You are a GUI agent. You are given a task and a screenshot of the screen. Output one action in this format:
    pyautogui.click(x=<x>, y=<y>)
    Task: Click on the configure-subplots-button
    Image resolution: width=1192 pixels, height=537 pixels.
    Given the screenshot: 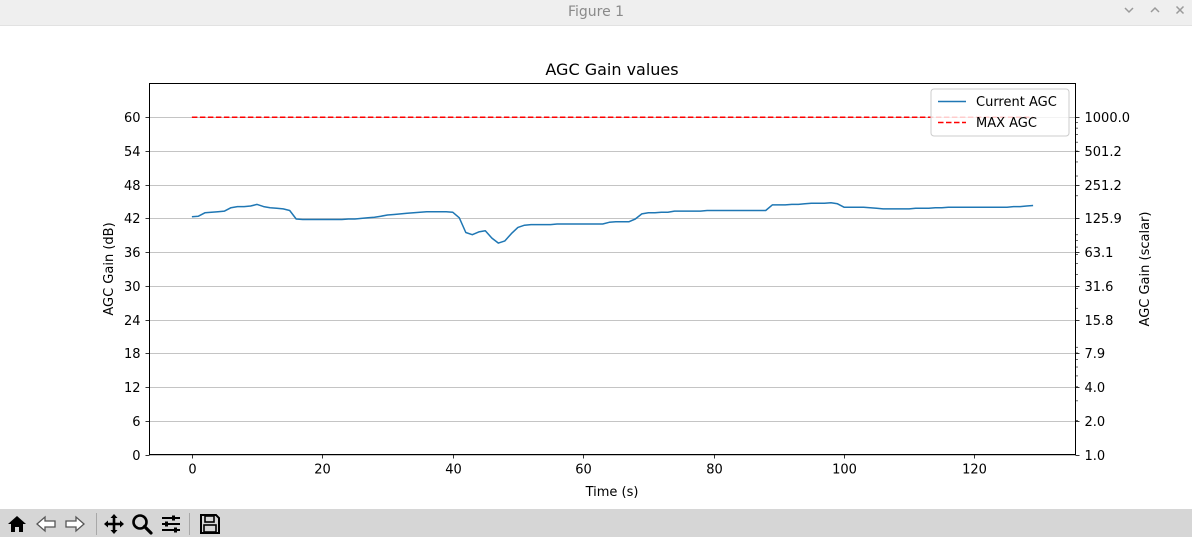 What is the action you would take?
    pyautogui.click(x=171, y=524)
    